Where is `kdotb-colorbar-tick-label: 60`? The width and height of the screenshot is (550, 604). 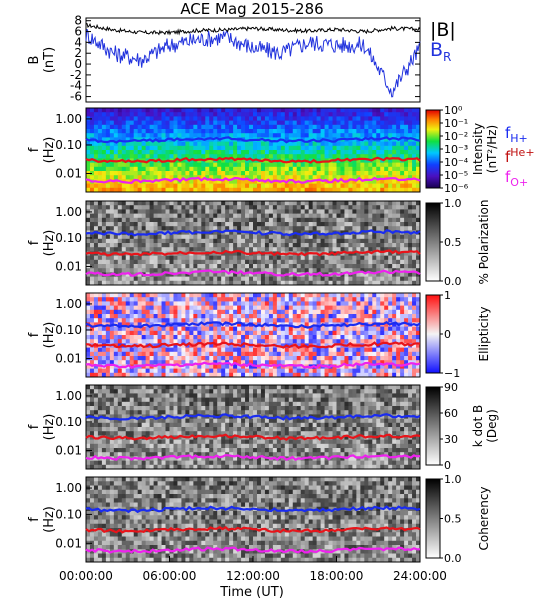
kdotb-colorbar-tick-label: 60 is located at coordinates (451, 413).